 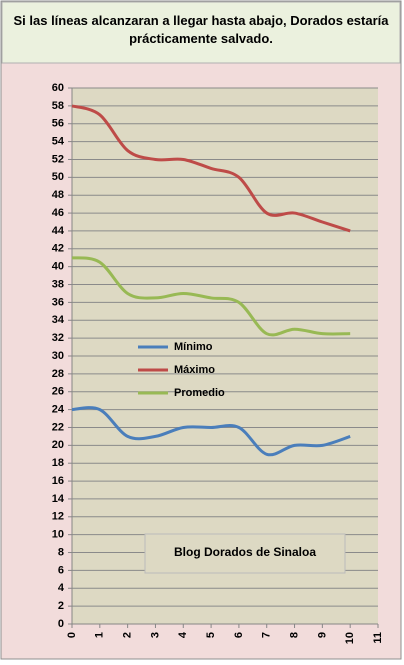 I want to click on title-box, so click(x=201, y=32).